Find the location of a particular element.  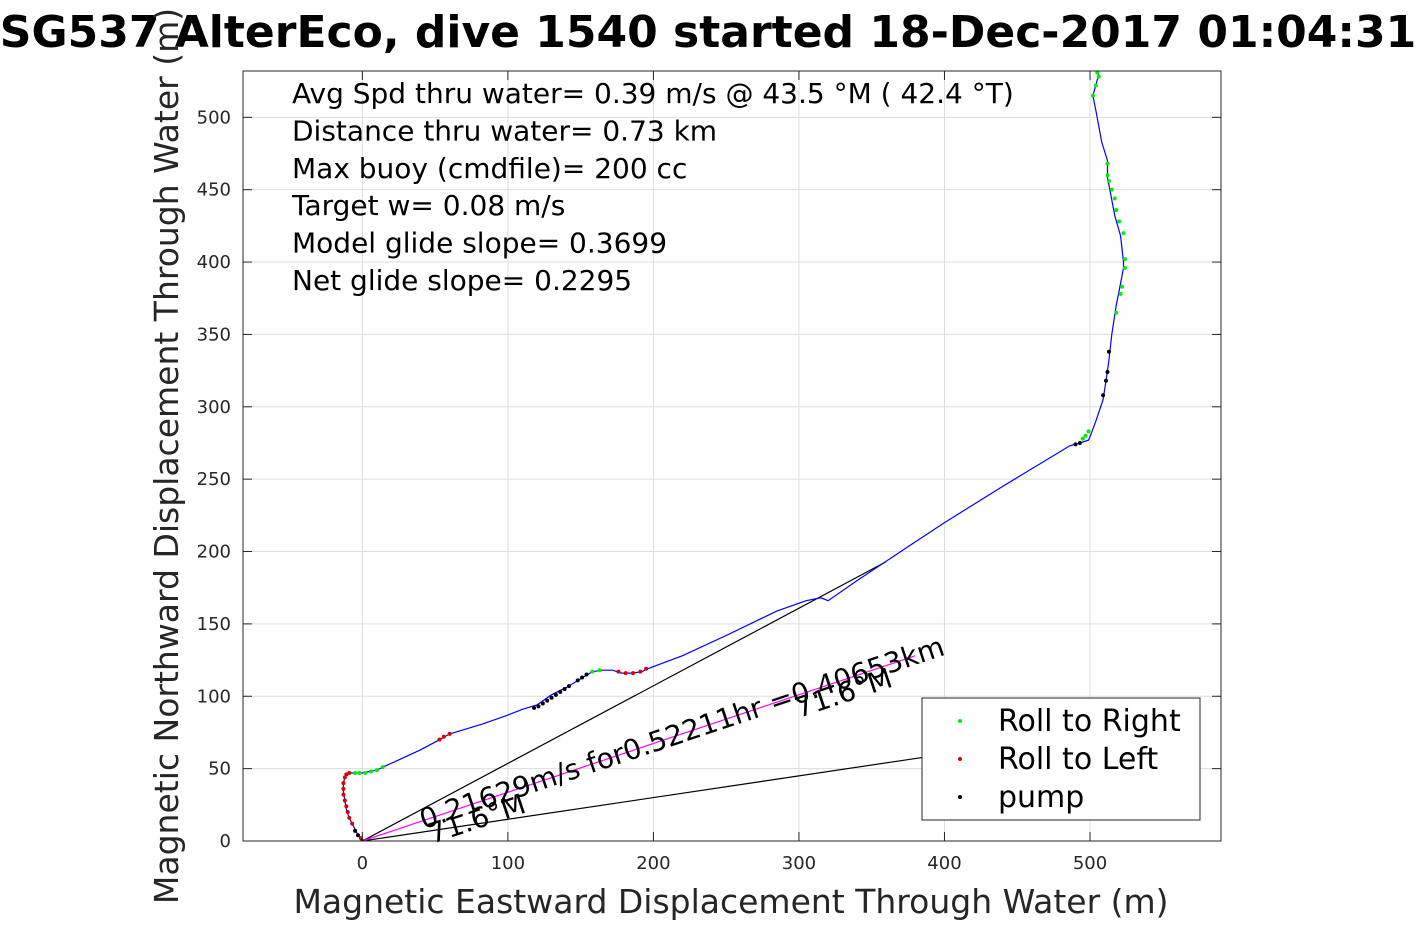

x-tick-label: 200 is located at coordinates (653, 863).